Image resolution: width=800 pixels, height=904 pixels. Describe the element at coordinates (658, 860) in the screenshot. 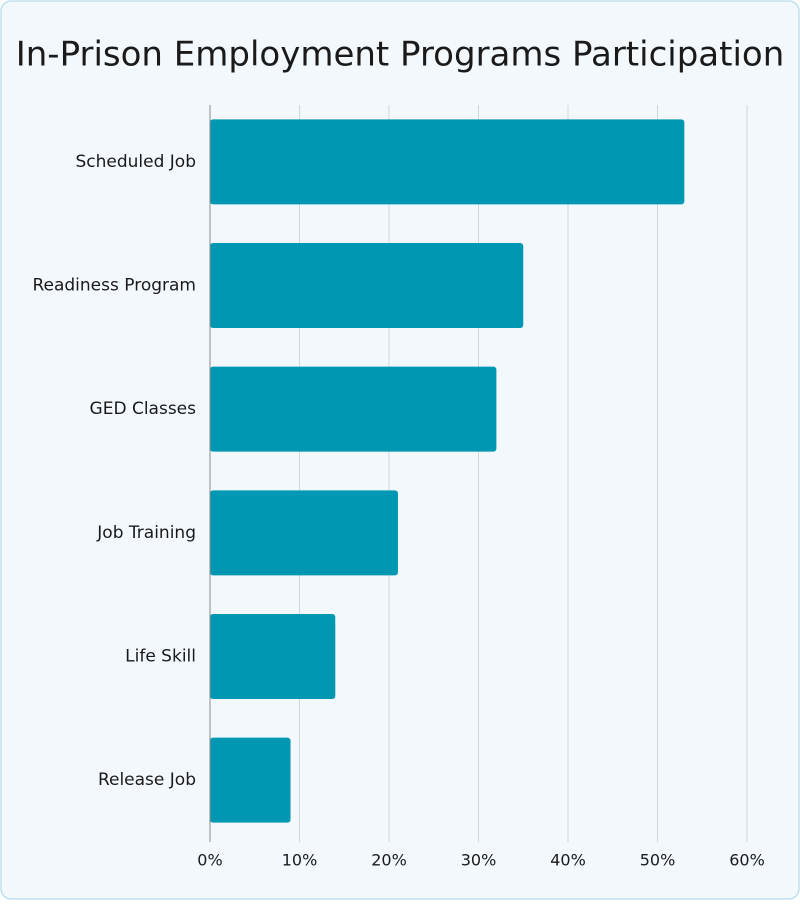

I see `x-tick-label: 50%` at that location.